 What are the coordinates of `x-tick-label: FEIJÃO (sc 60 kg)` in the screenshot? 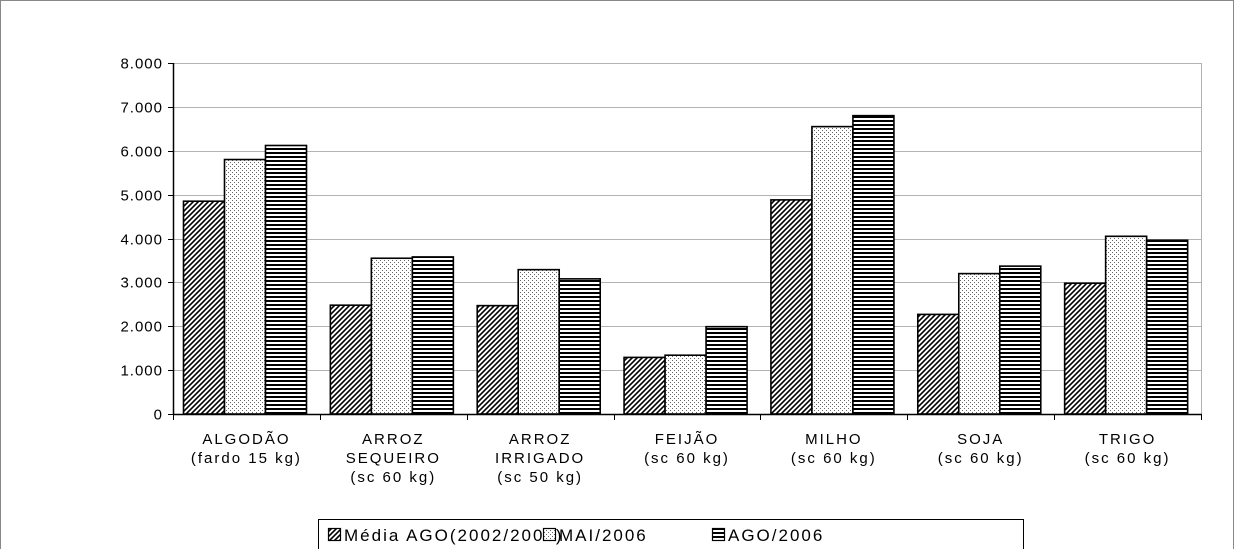 It's located at (687, 449).